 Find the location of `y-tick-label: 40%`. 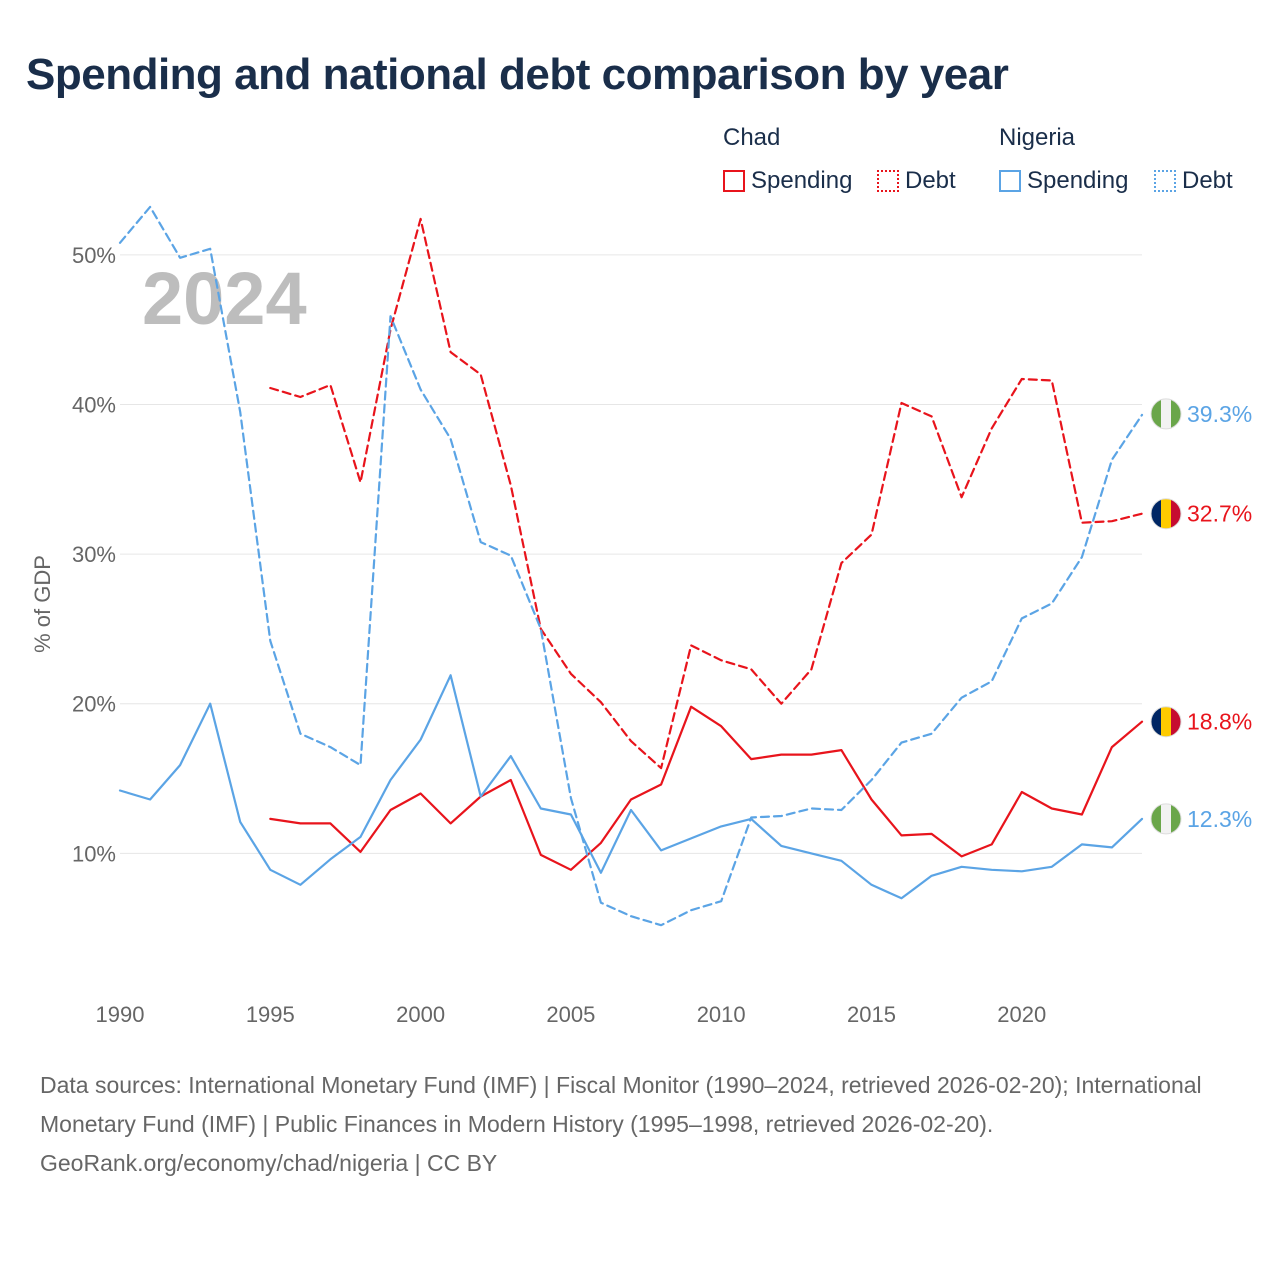

y-tick-label: 40% is located at coordinates (94, 404).